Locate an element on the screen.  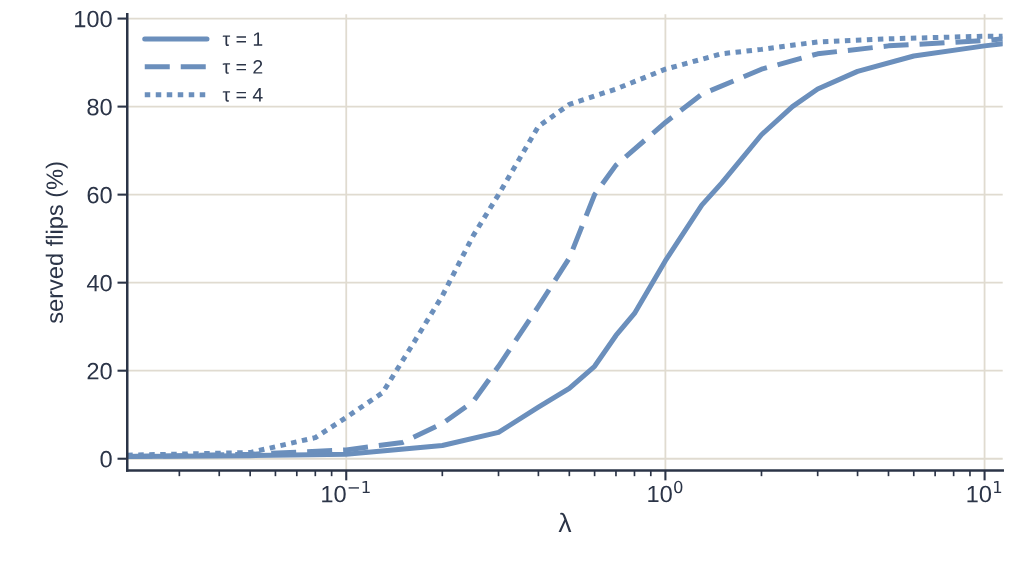
y-tick-label: 80 is located at coordinates (99, 107).